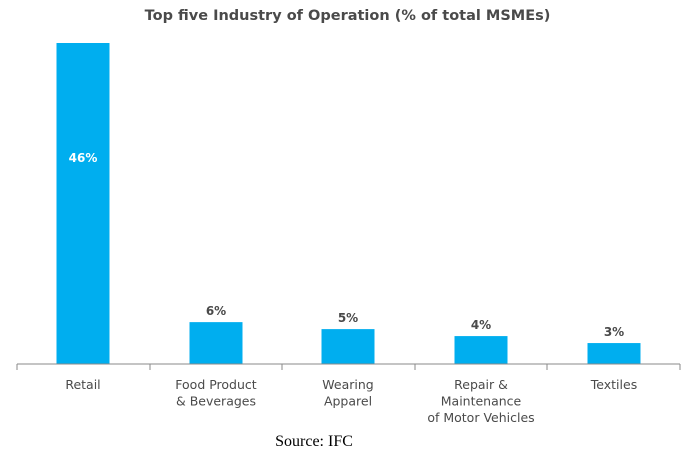 The image size is (695, 462). Describe the element at coordinates (613, 384) in the screenshot. I see `category-label: Textiles` at that location.